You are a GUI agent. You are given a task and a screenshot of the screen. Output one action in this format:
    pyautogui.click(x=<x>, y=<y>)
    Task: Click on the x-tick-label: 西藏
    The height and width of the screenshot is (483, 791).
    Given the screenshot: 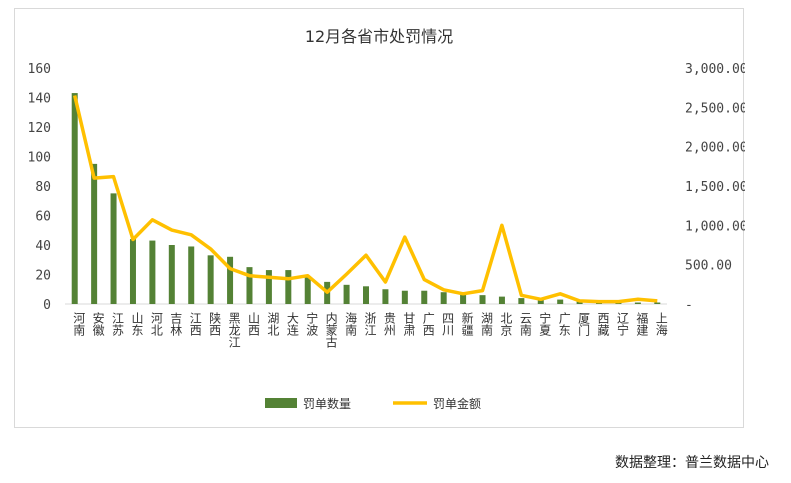 What is the action you would take?
    pyautogui.click(x=603, y=324)
    